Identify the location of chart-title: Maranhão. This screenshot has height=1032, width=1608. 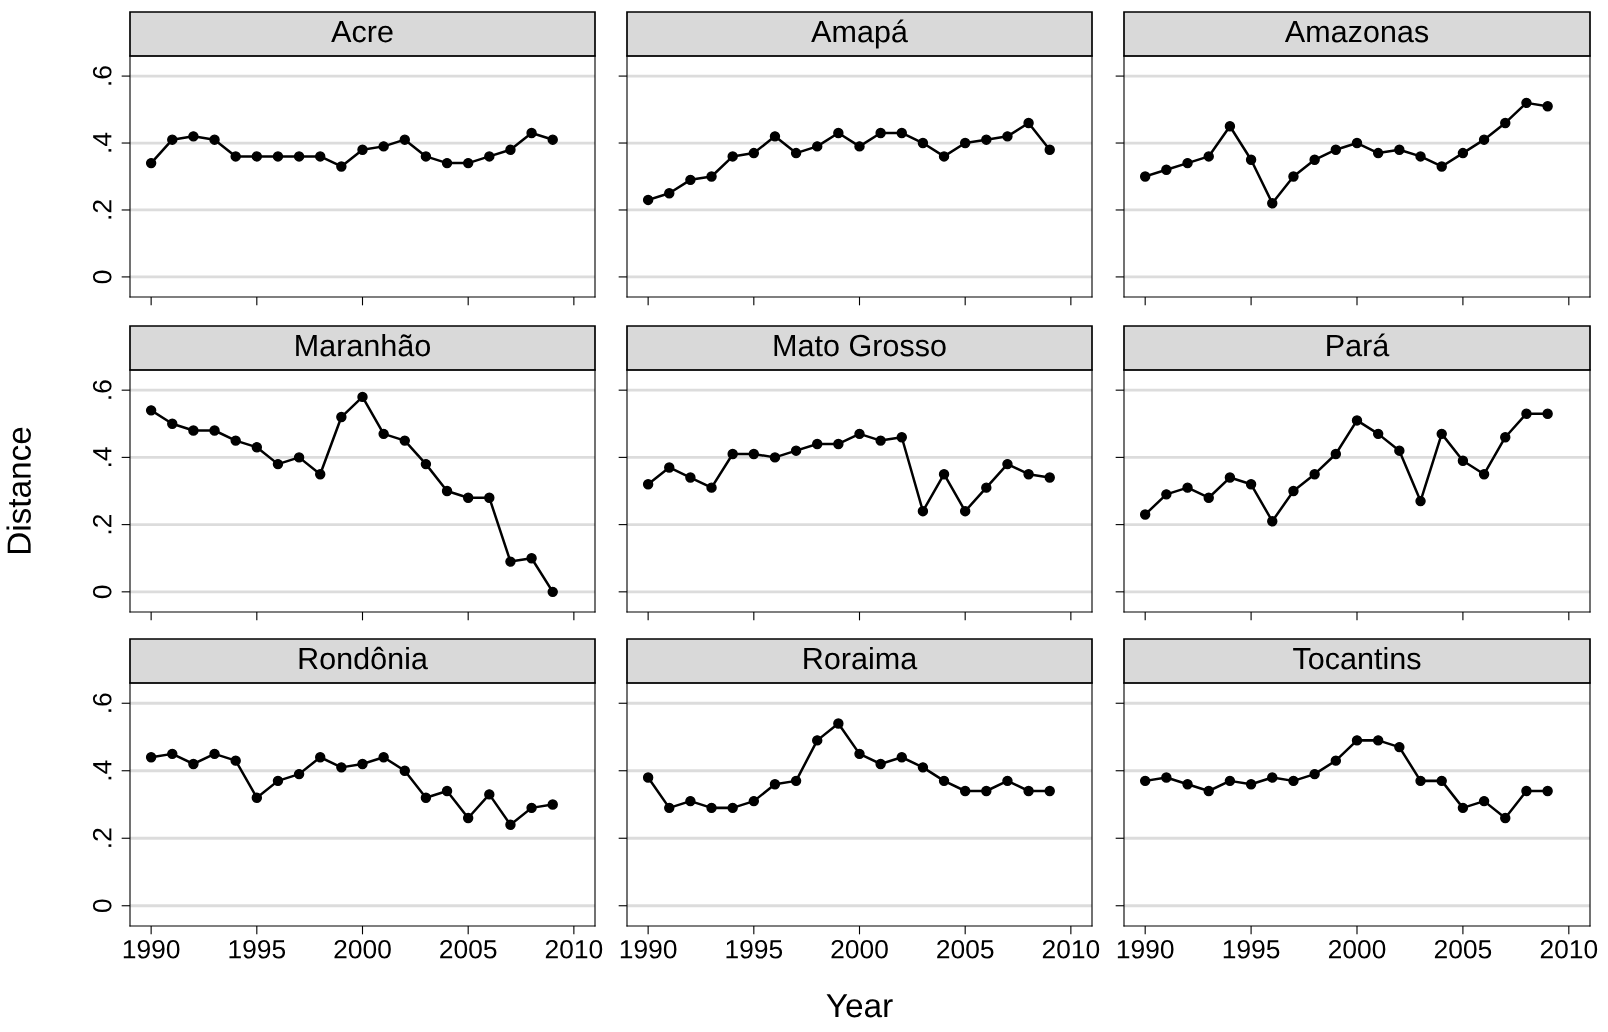
(363, 345).